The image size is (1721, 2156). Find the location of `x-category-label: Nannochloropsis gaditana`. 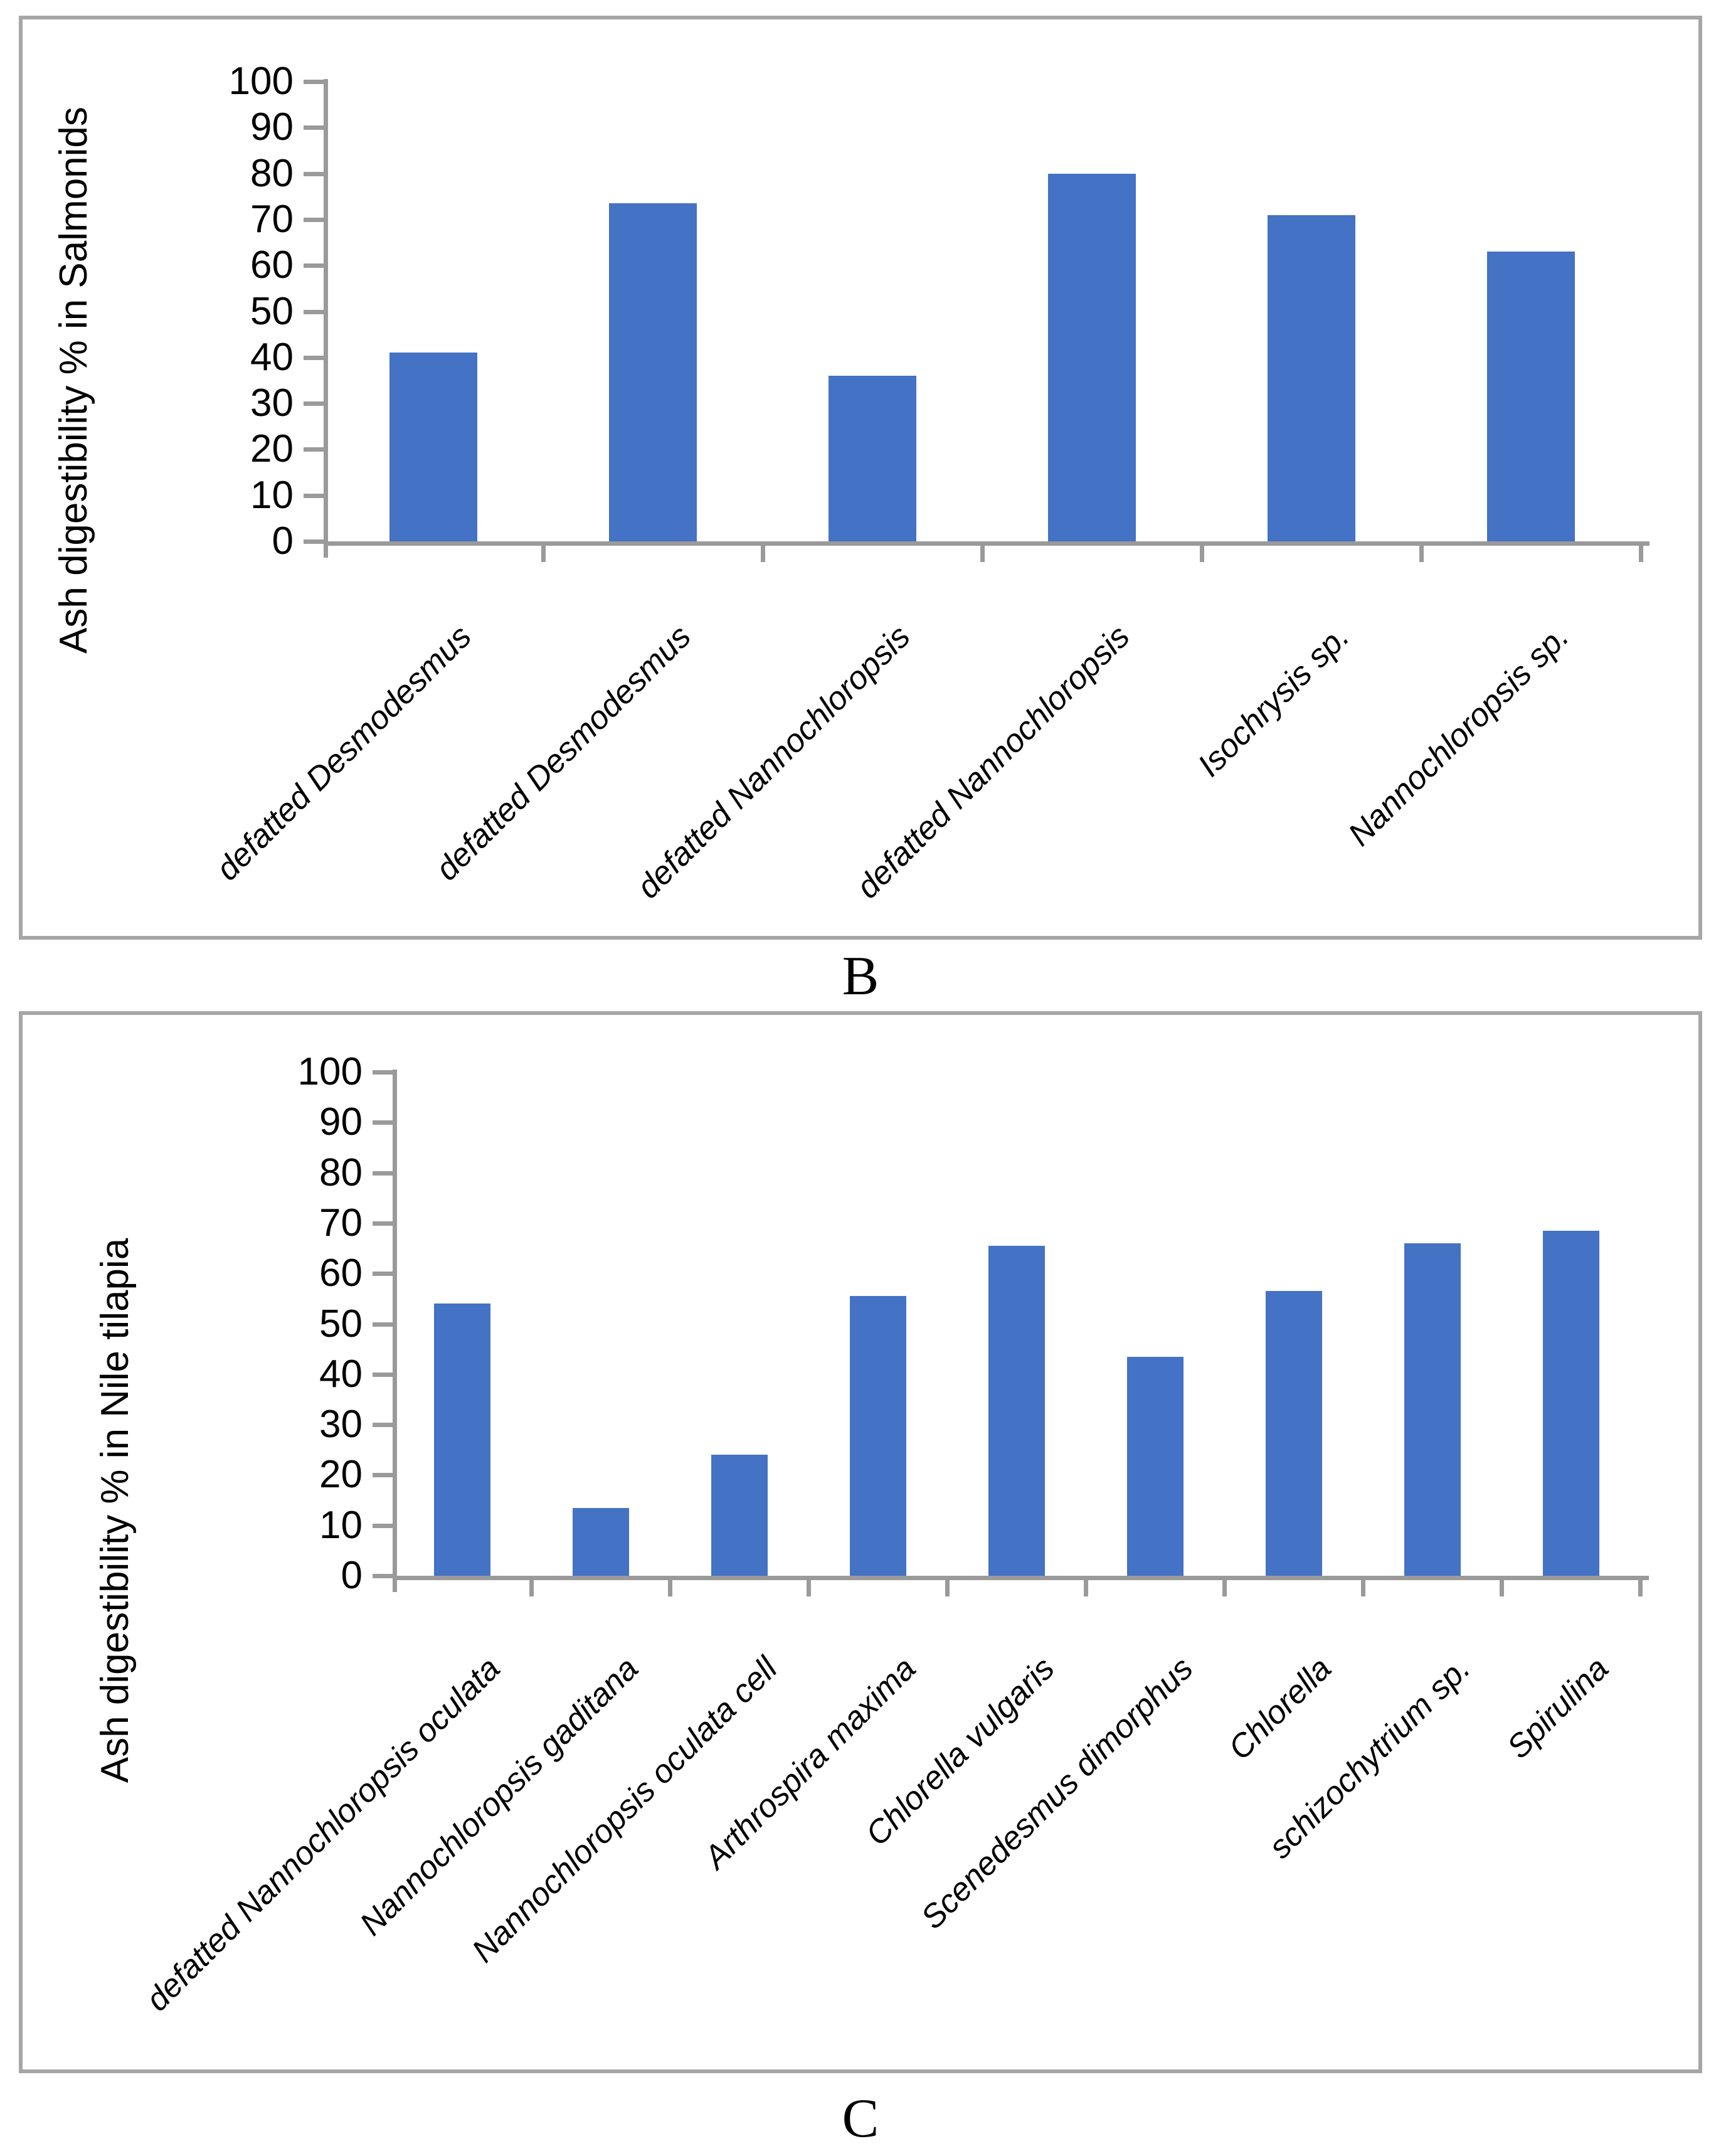

x-category-label: Nannochloropsis gaditana is located at coordinates (499, 1796).